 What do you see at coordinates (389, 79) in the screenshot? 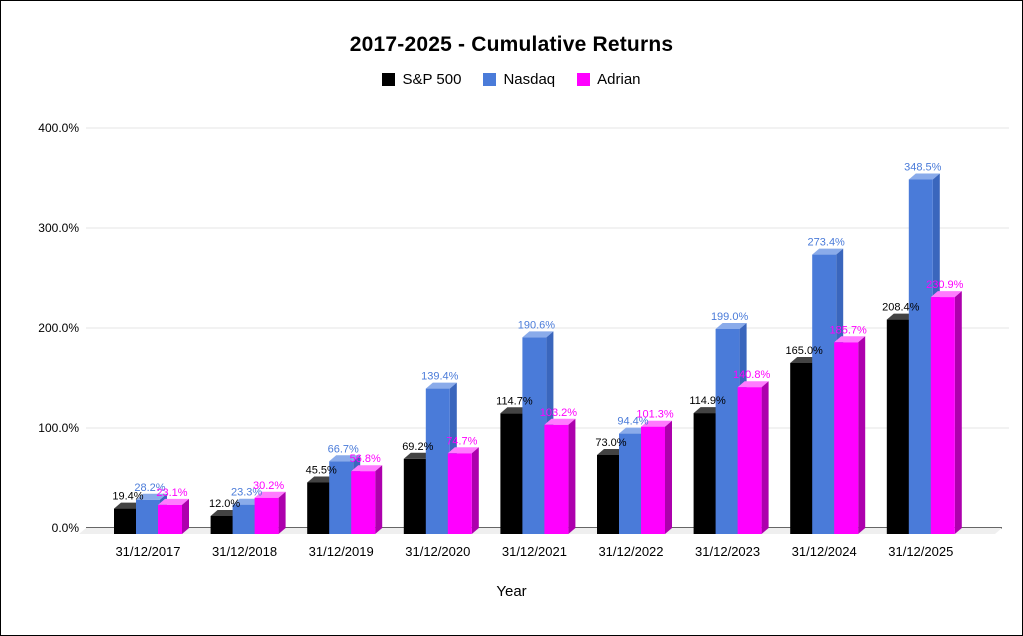
I see `sp500-swatch-icon` at bounding box center [389, 79].